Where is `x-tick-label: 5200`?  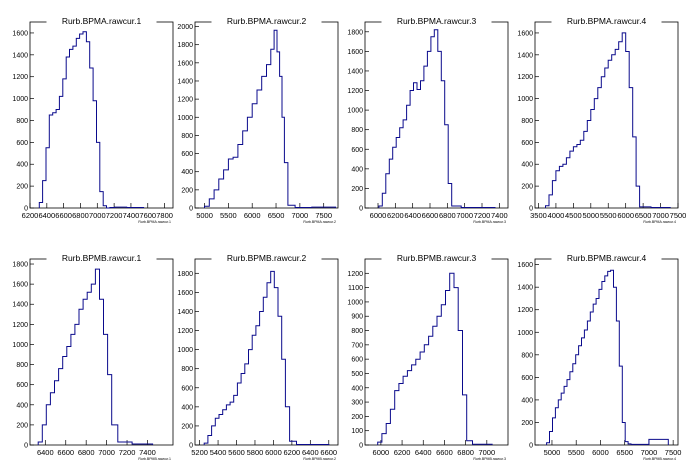 x-tick-label: 5200 is located at coordinates (199, 452).